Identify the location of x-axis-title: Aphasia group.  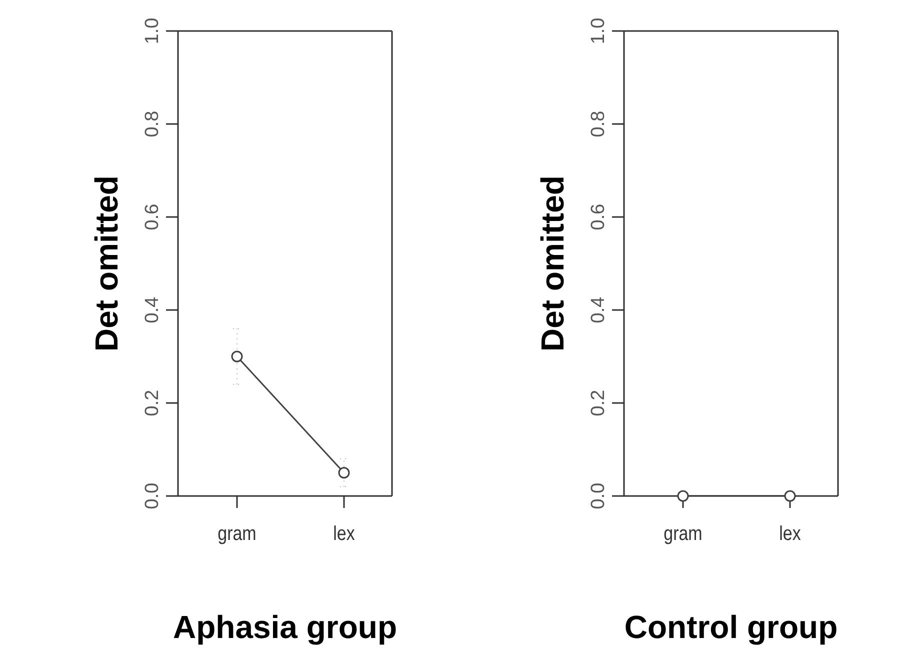
(285, 627).